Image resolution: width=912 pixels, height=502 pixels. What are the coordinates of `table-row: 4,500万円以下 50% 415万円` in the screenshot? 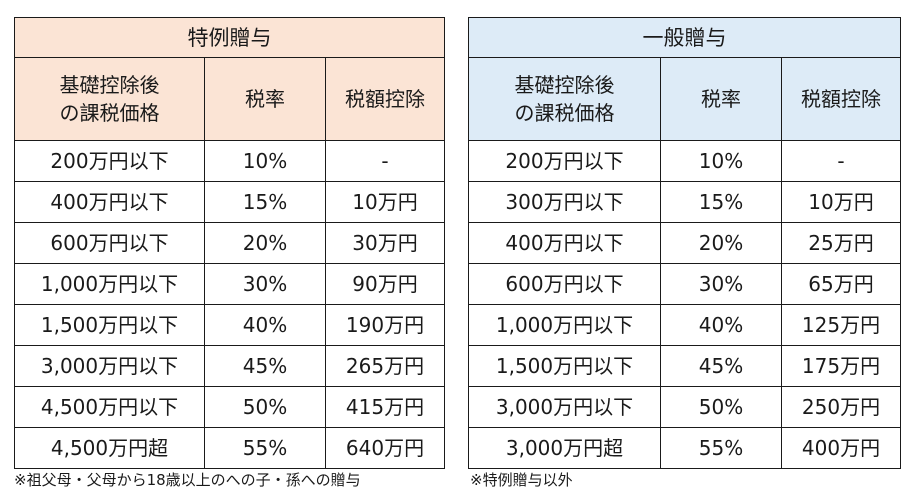 It's located at (230, 407).